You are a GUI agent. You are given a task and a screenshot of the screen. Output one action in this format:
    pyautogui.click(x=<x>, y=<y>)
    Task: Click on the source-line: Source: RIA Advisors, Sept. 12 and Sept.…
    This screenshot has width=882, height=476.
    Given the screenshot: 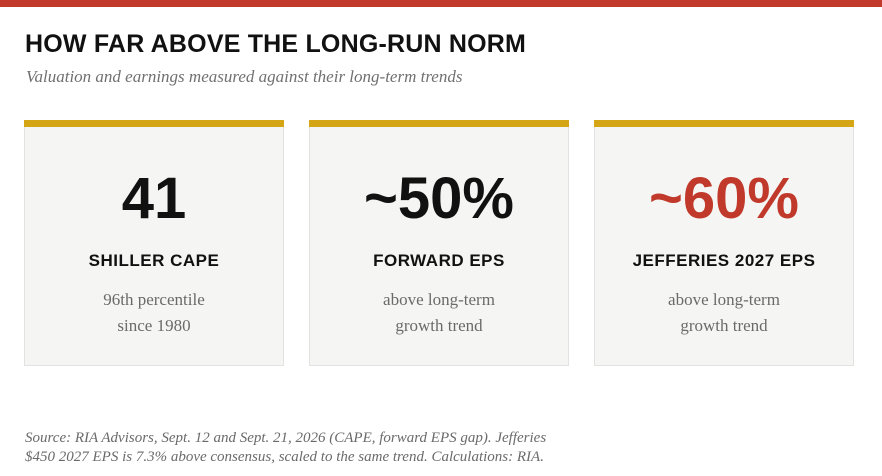 What is the action you would take?
    pyautogui.click(x=286, y=438)
    